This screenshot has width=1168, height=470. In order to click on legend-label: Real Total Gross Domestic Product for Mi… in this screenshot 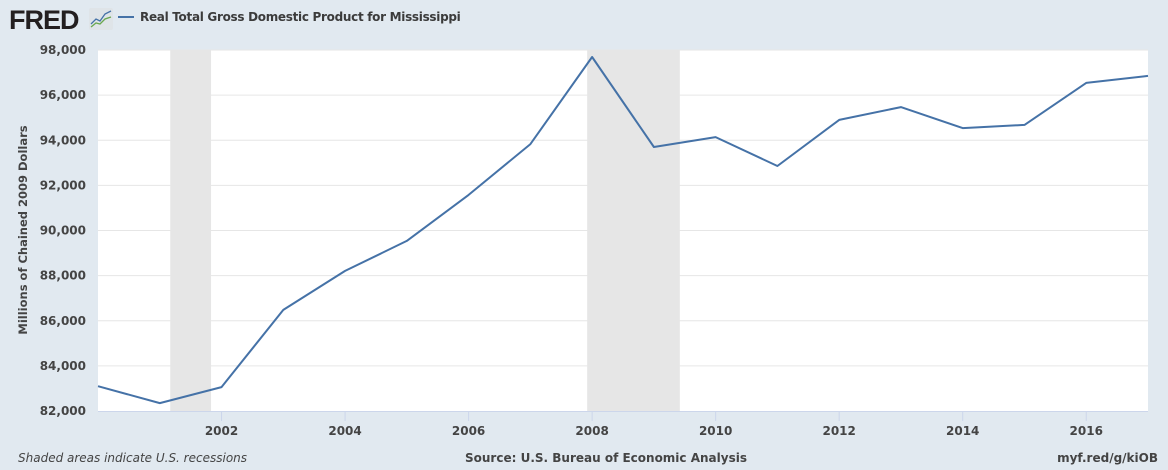, I will do `click(300, 17)`.